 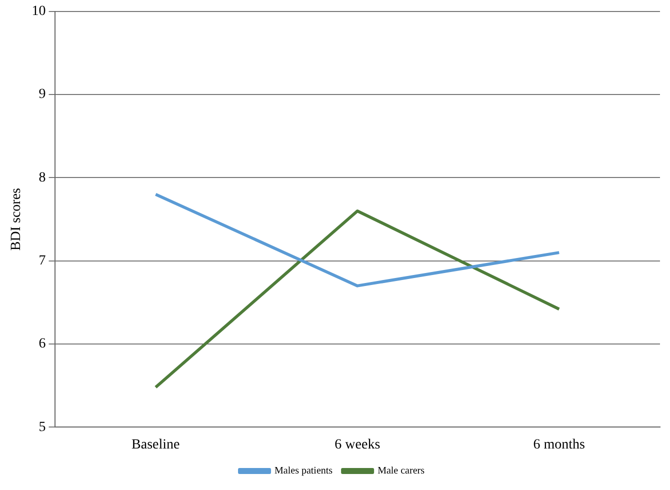 What do you see at coordinates (42, 261) in the screenshot?
I see `y-tick-label: 7` at bounding box center [42, 261].